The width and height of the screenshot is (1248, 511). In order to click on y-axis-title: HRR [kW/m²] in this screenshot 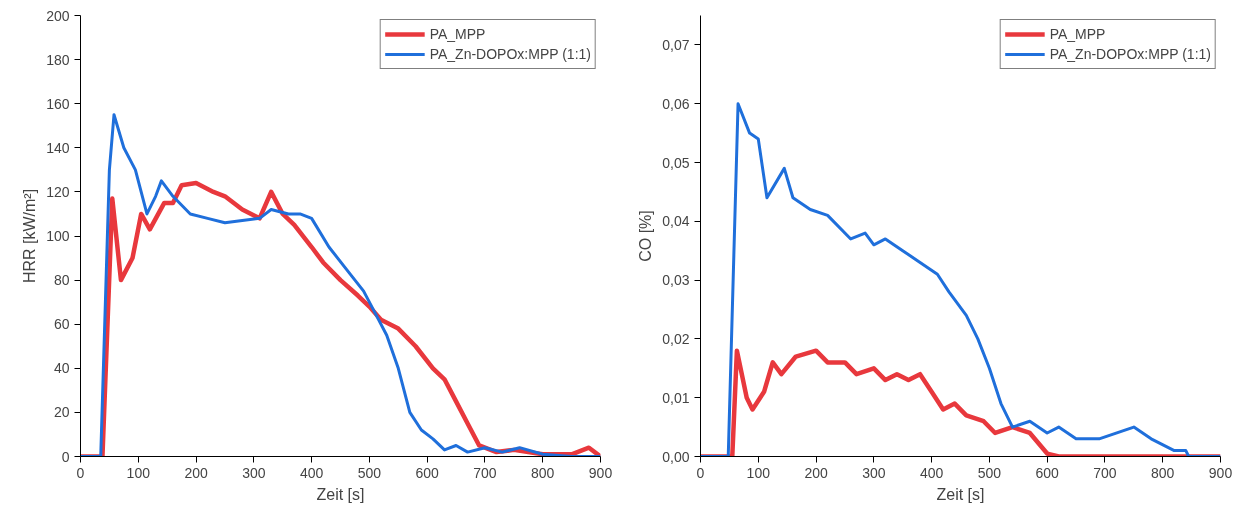, I will do `click(30, 236)`.